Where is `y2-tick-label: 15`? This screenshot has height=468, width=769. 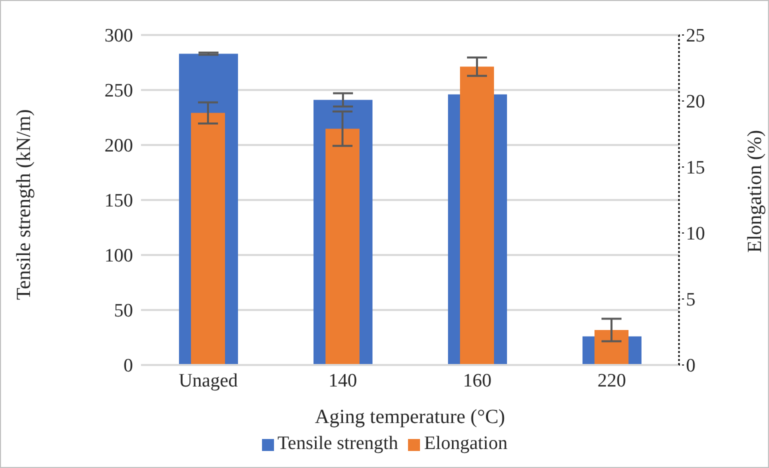
y2-tick-label: 15 is located at coordinates (695, 168).